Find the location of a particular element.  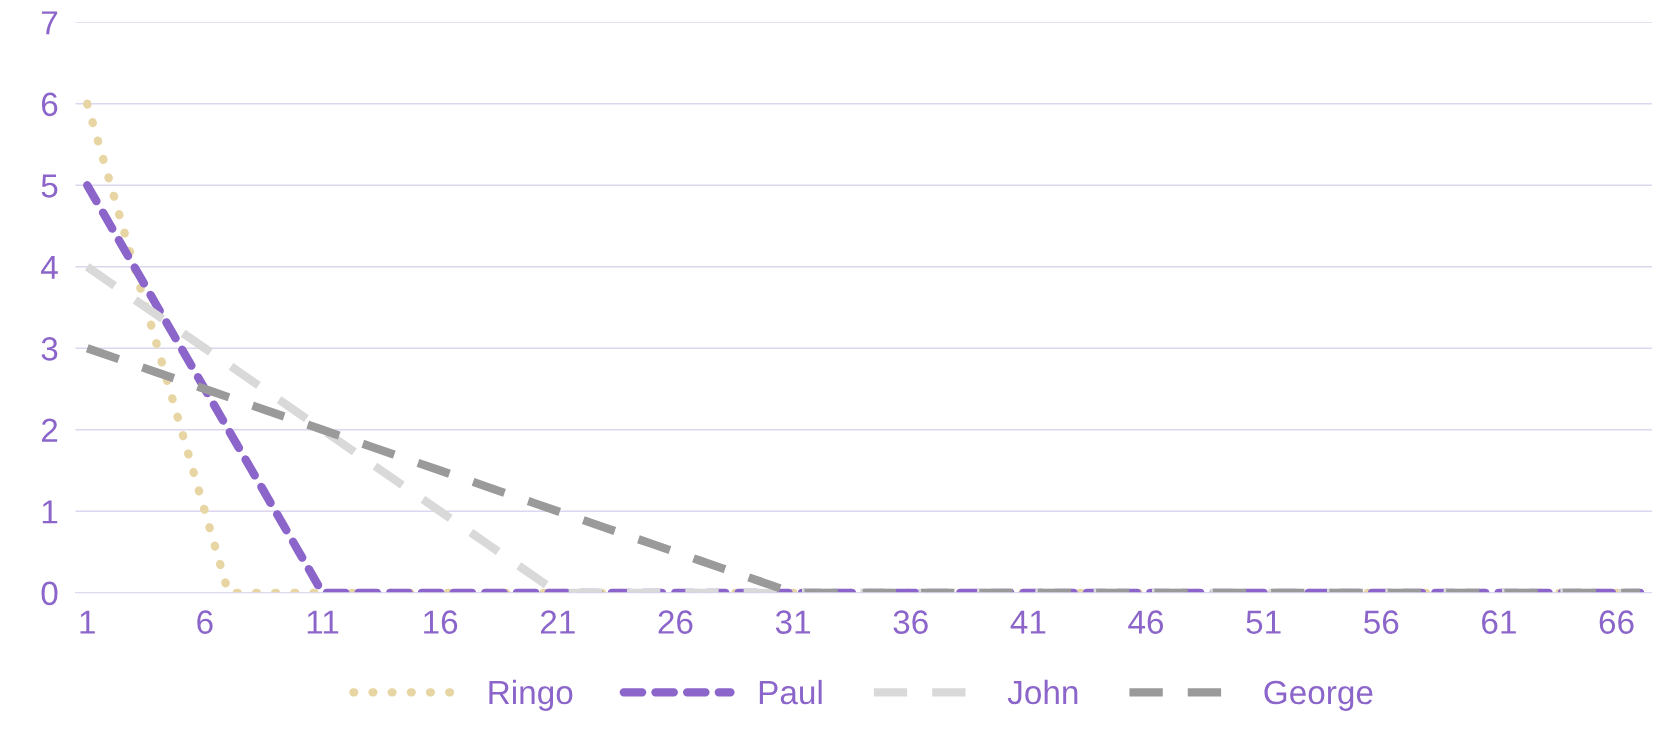

y-tick-label: 5 is located at coordinates (49, 186).